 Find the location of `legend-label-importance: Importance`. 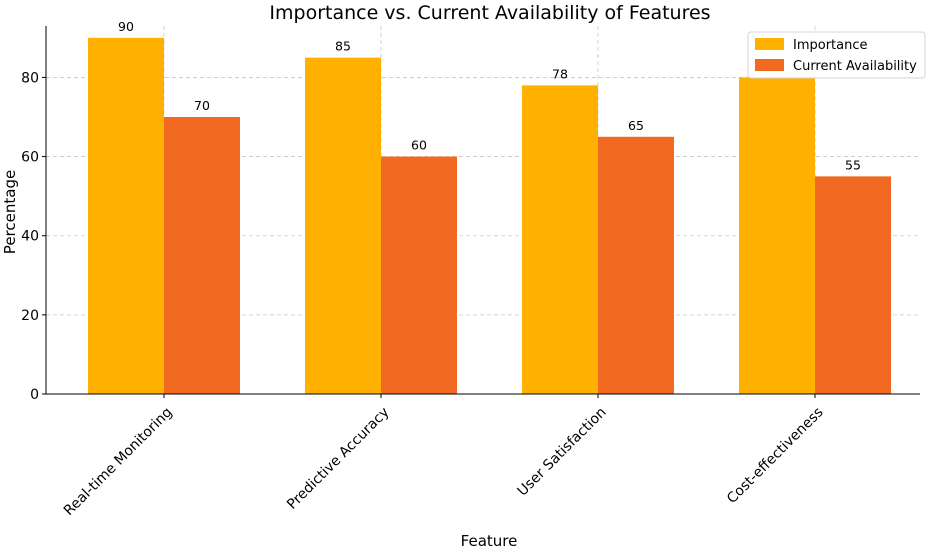

legend-label-importance: Importance is located at coordinates (830, 45).